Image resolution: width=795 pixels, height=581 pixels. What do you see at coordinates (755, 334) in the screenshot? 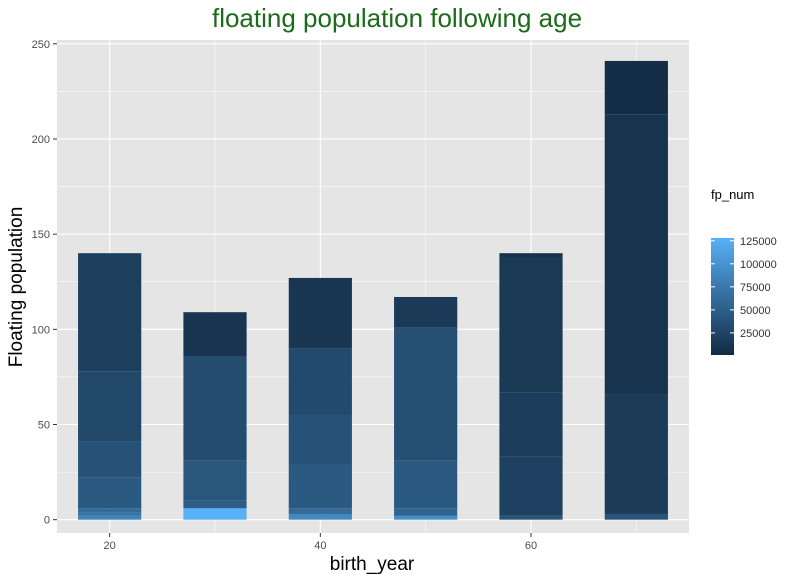
I see `legend-tick-label: 25000` at bounding box center [755, 334].